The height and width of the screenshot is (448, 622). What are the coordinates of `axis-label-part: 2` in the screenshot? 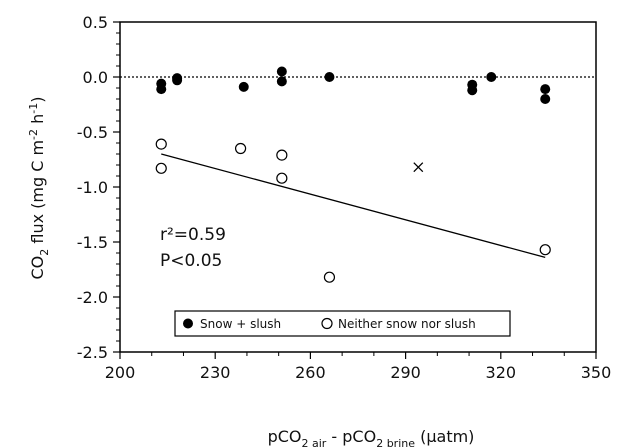 It's located at (44, 252).